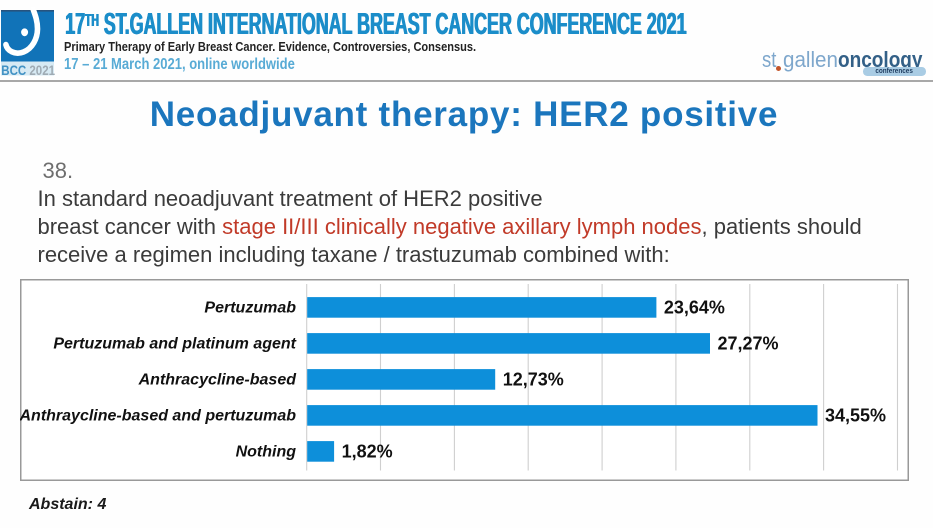 Image resolution: width=933 pixels, height=528 pixels. Describe the element at coordinates (855, 415) in the screenshot. I see `svg-text: 34,55%` at that location.